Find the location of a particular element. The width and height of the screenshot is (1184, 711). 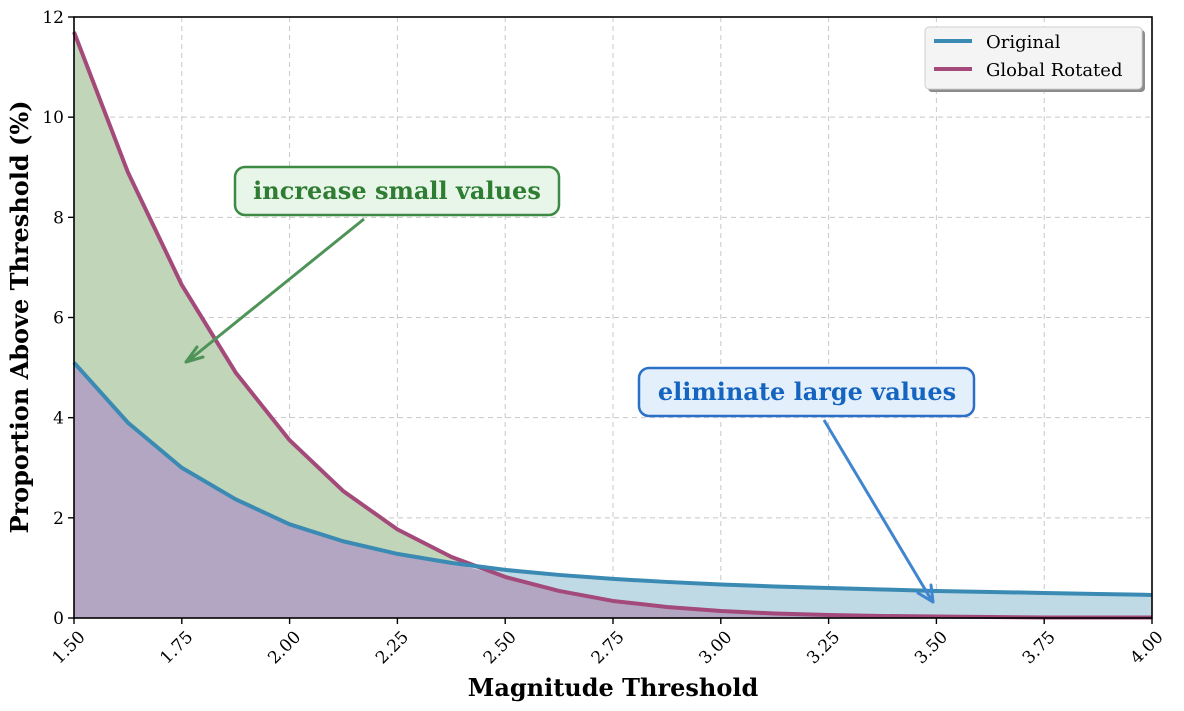

y-tick-label: 6 is located at coordinates (58, 319).